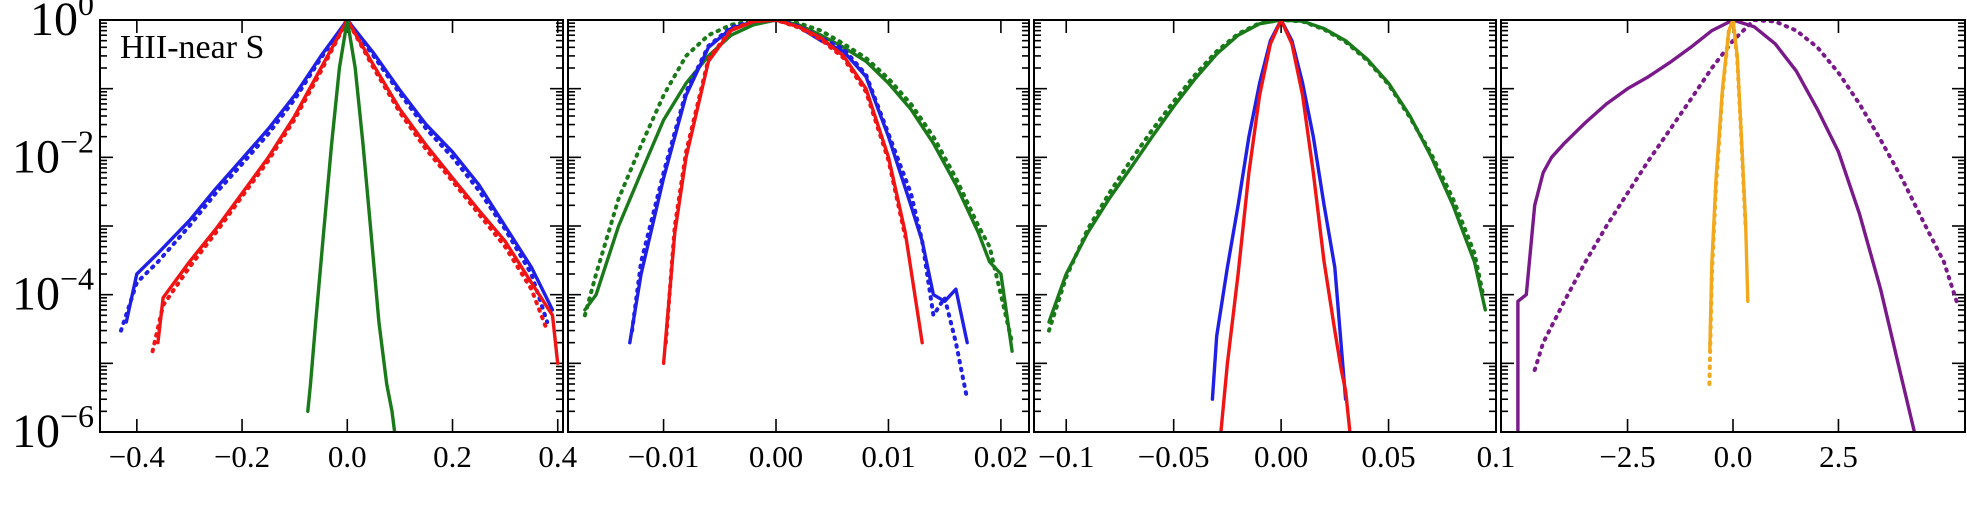 Image resolution: width=1967 pixels, height=505 pixels. Describe the element at coordinates (192, 47) in the screenshot. I see `panel-annotation: HII-near S` at that location.